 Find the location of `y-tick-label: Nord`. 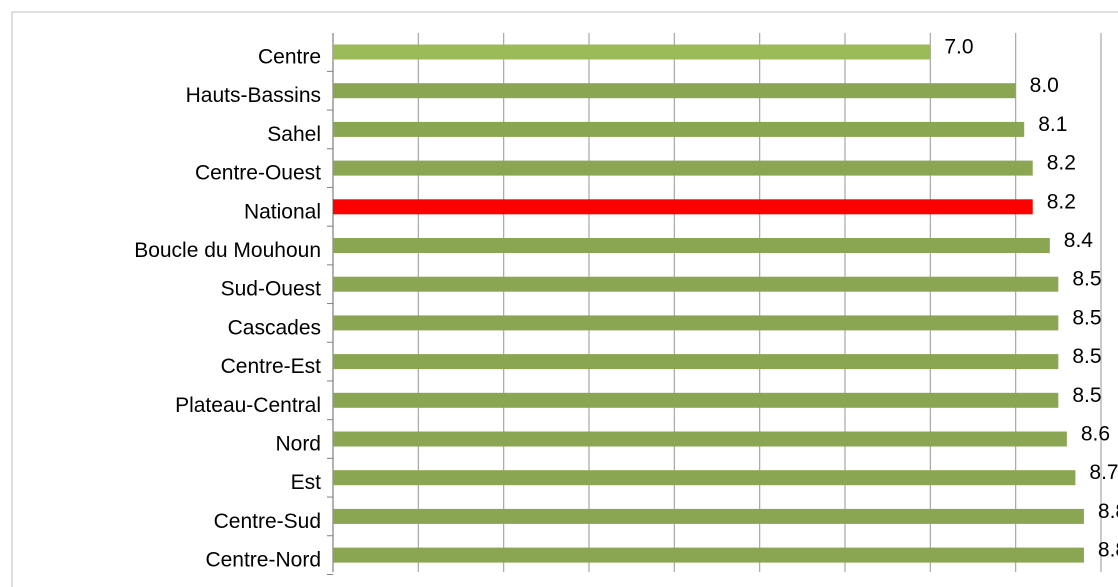

y-tick-label: Nord is located at coordinates (298, 444).